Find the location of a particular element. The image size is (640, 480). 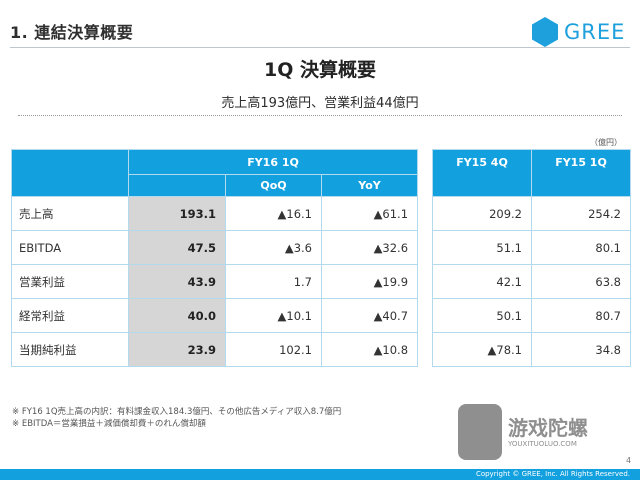

fy15-4q-value: ▲78.1 is located at coordinates (482, 349).